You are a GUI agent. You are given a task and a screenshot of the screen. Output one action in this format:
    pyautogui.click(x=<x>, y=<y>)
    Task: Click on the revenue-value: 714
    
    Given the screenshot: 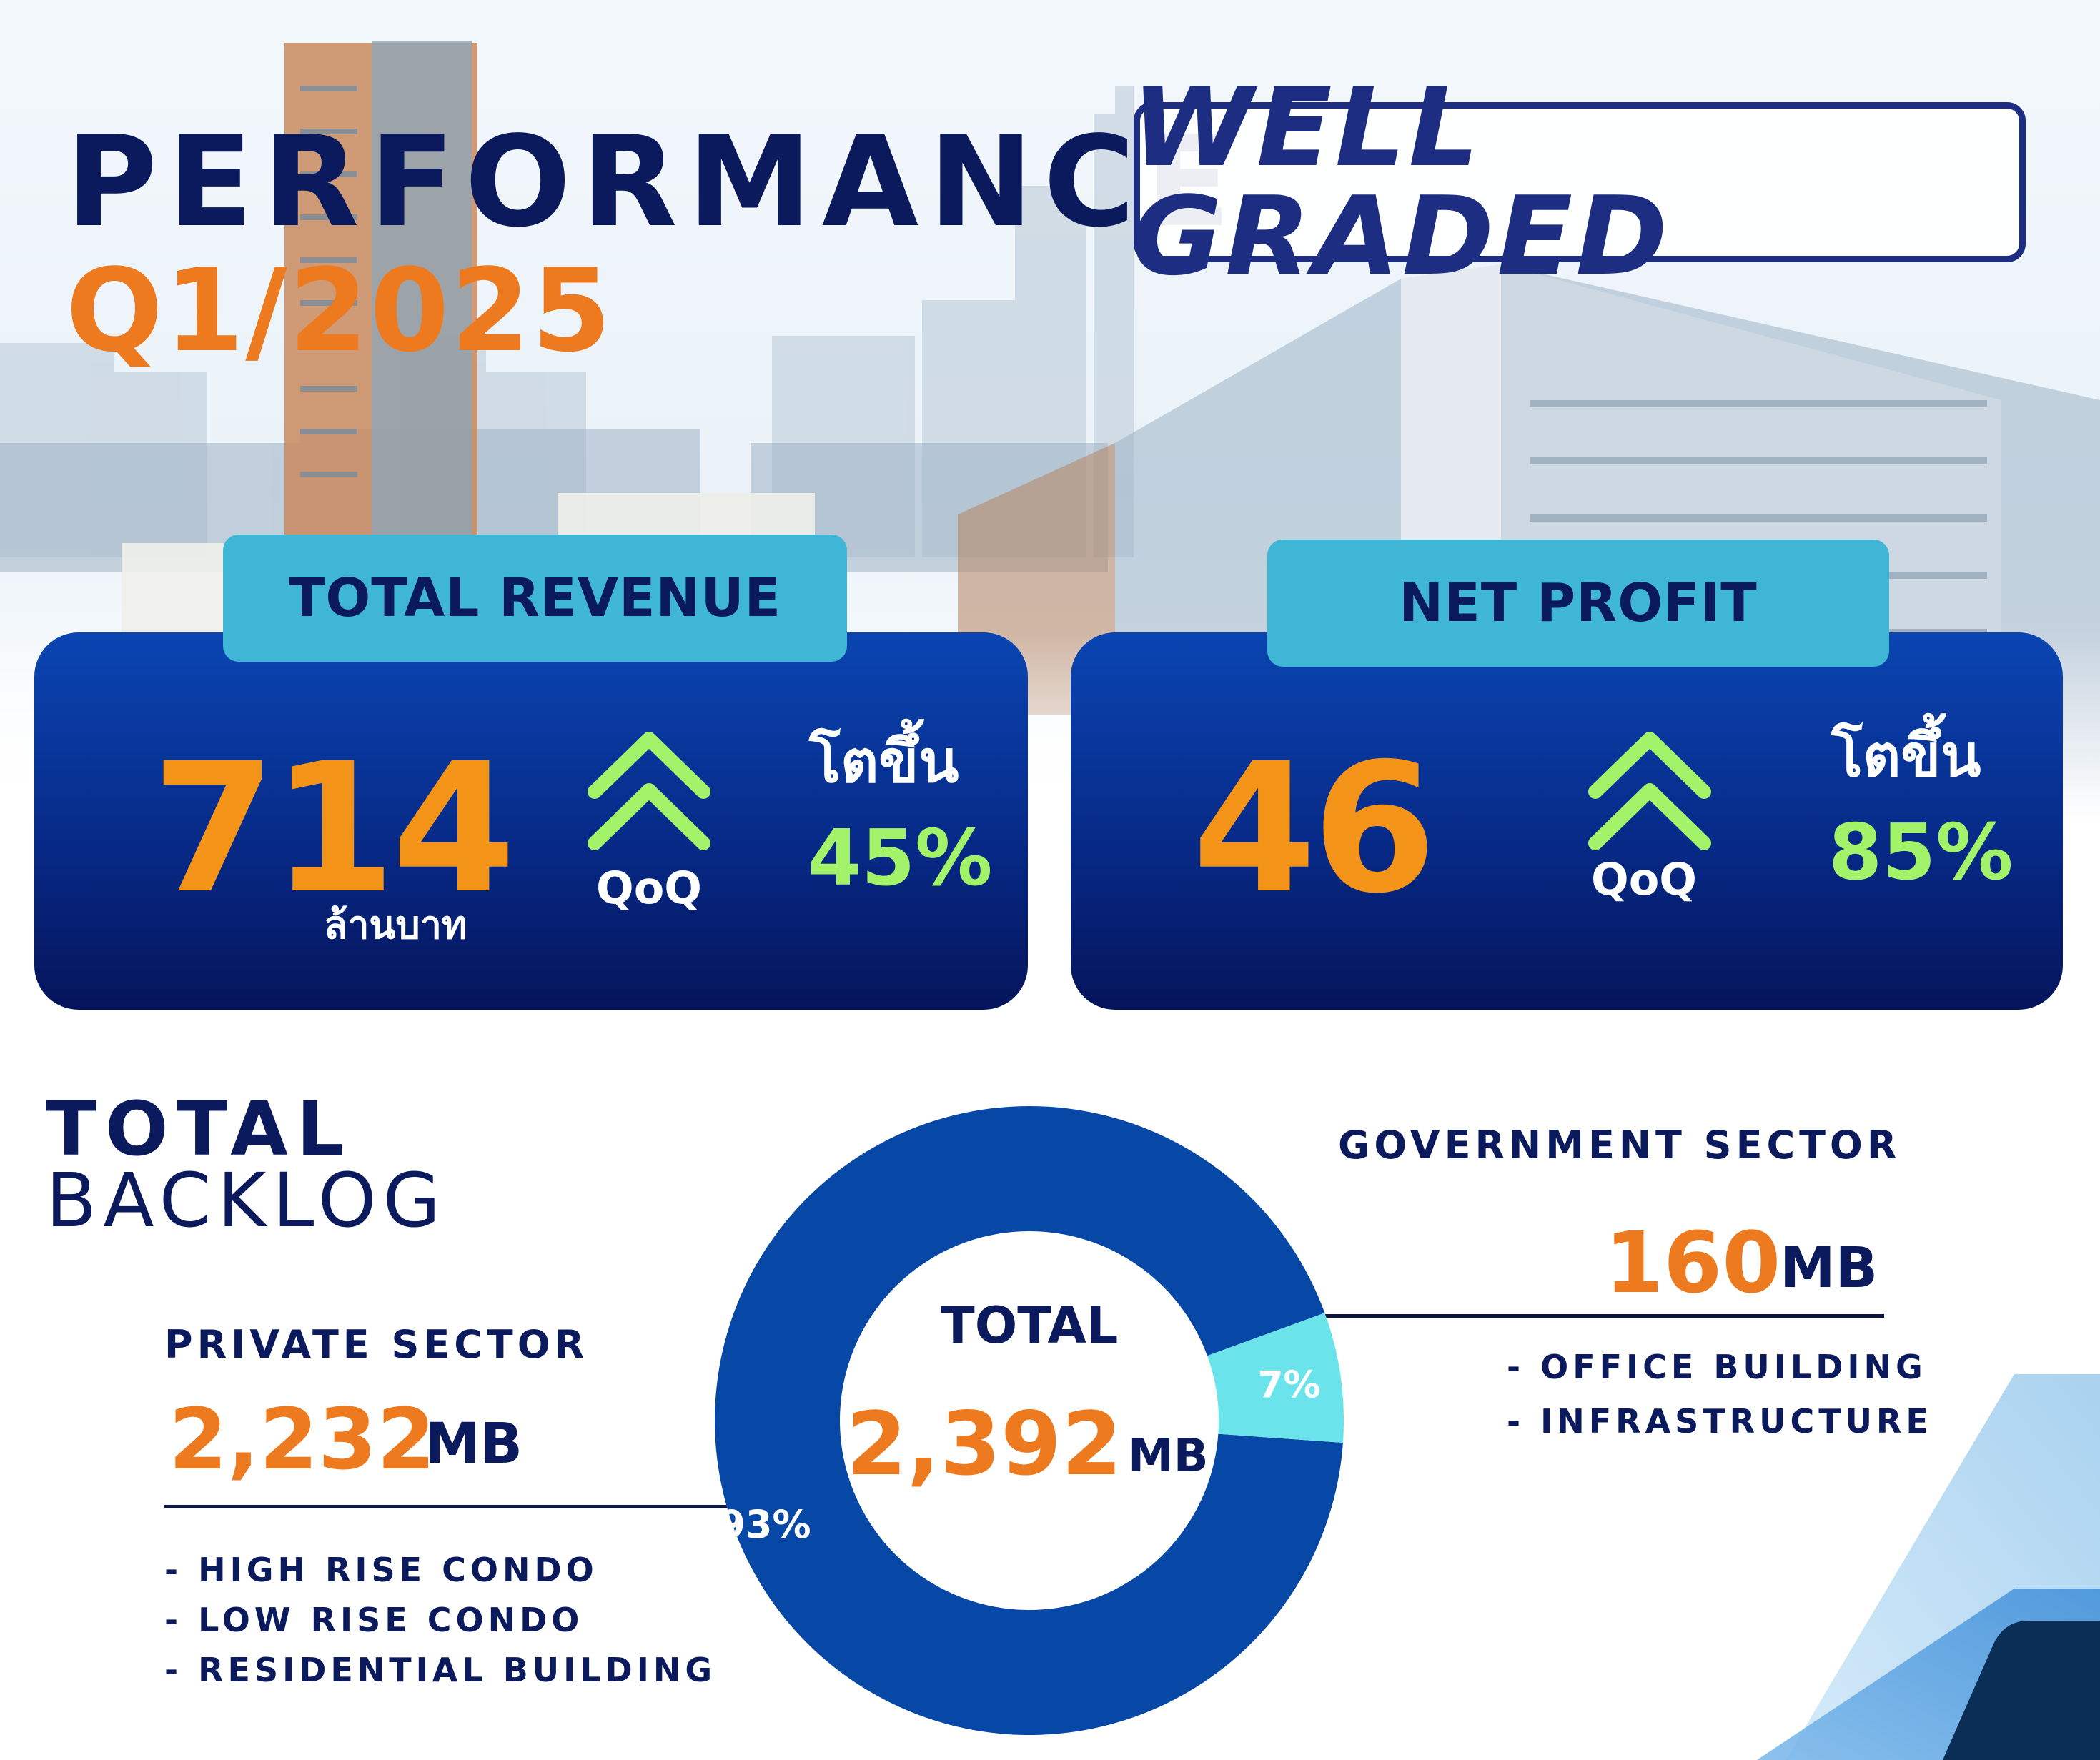 What is the action you would take?
    pyautogui.click(x=334, y=829)
    